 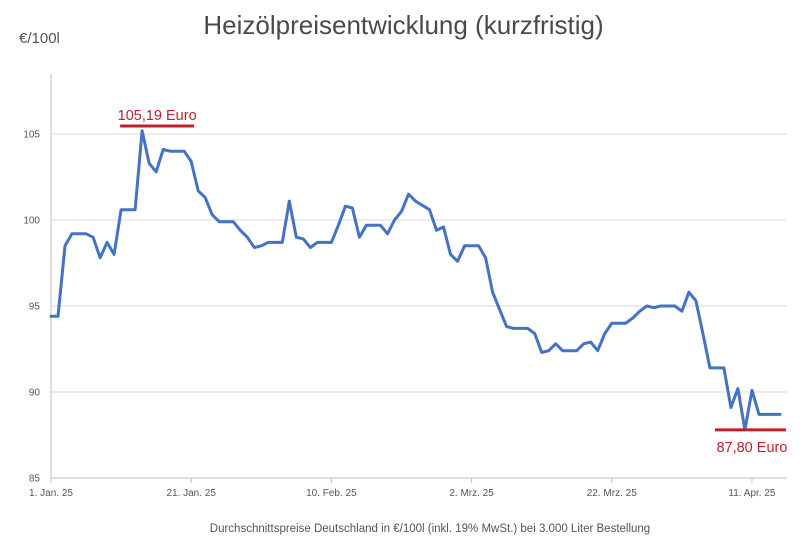 I want to click on x-tick-label: 1. Jan. 25, so click(x=51, y=493).